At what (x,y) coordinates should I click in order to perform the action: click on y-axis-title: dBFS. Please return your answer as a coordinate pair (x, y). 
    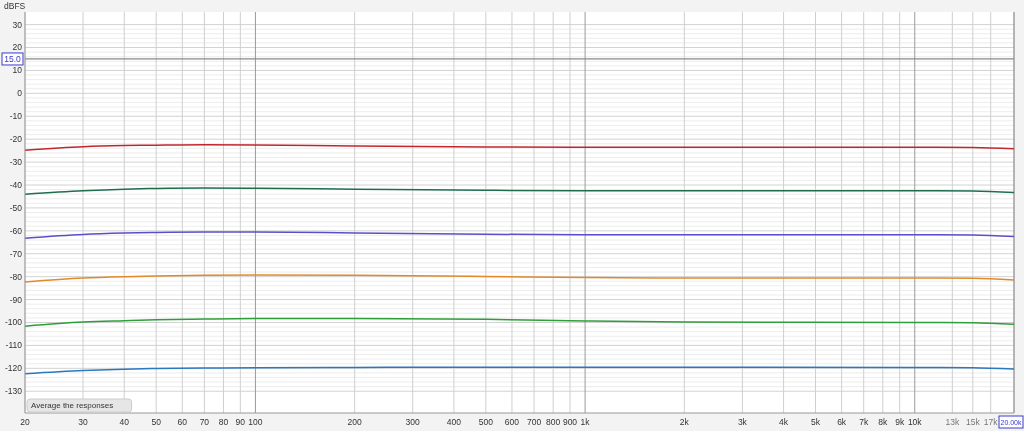
    Looking at the image, I should click on (15, 6).